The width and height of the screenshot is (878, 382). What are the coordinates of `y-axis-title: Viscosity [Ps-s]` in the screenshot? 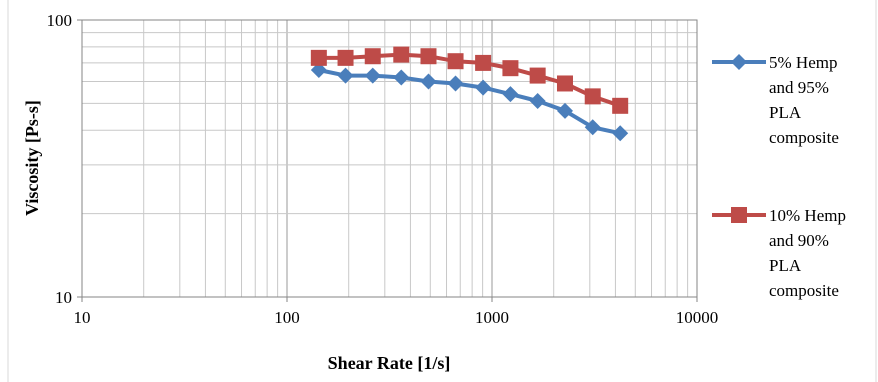 It's located at (32, 158).